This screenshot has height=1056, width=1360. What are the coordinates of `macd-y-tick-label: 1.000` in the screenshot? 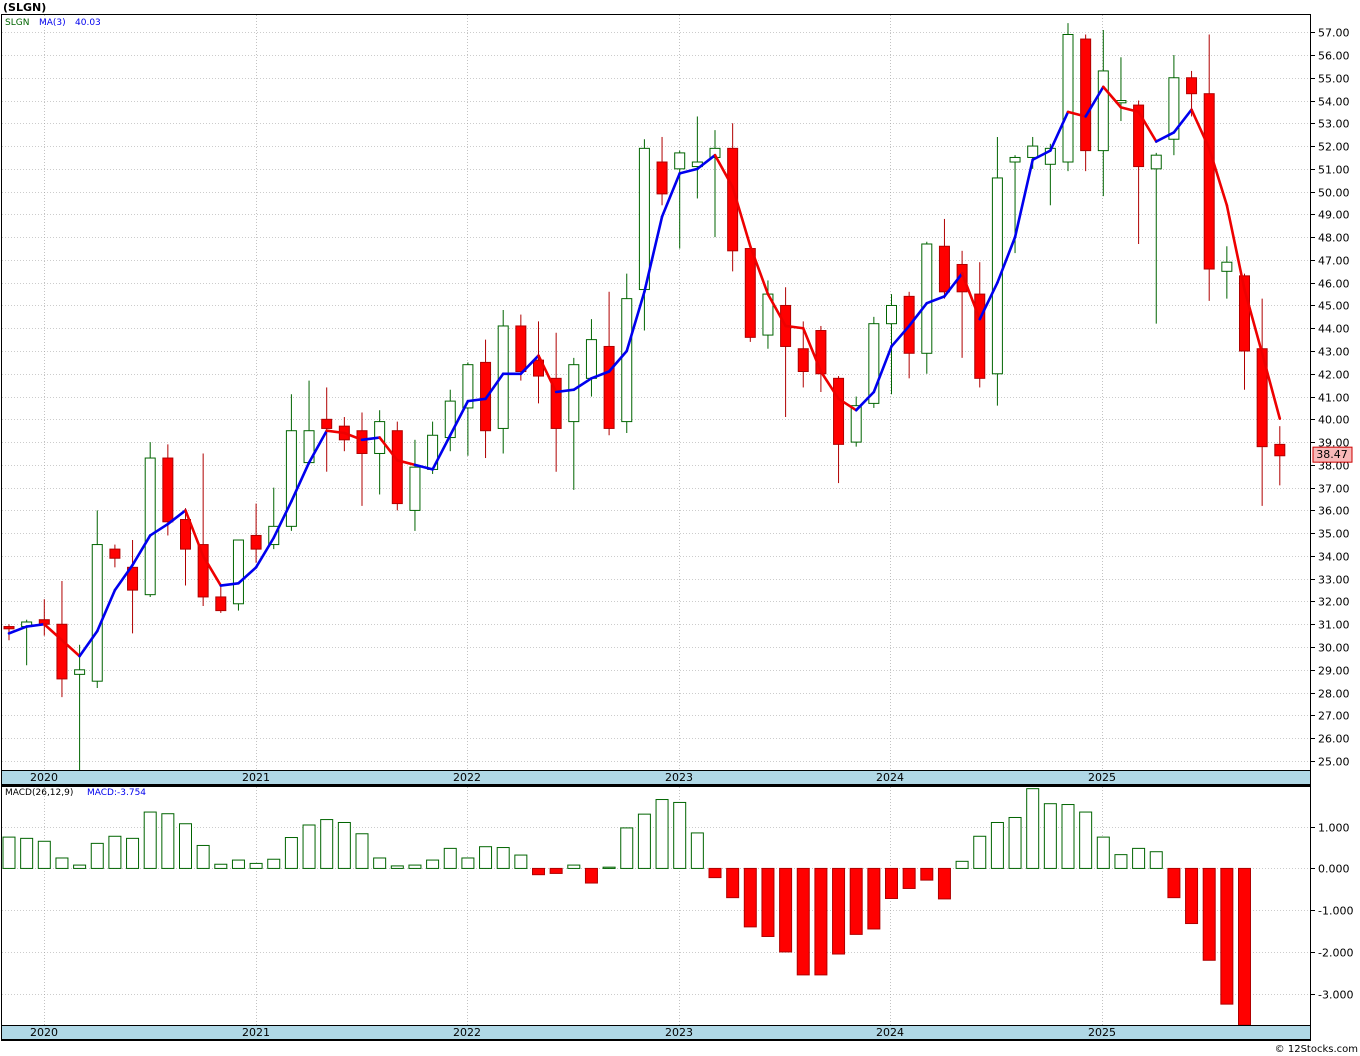 It's located at (1334, 828).